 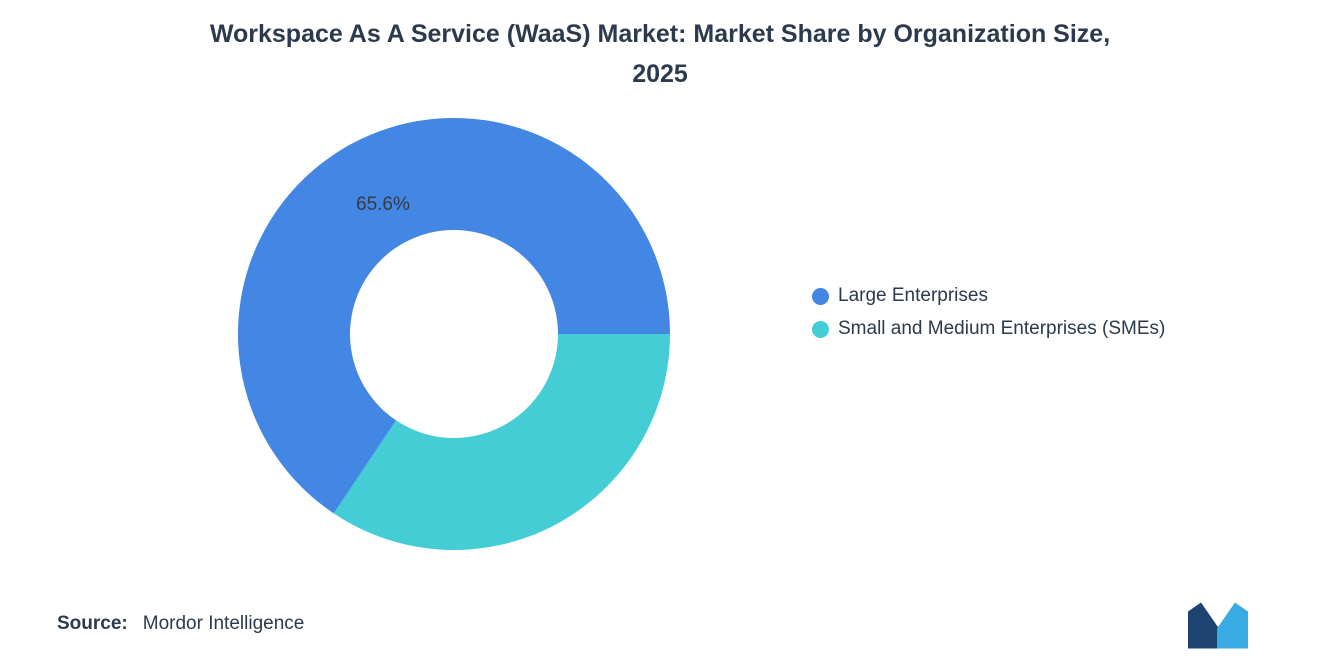 I want to click on source-label: Source:, so click(x=92, y=623).